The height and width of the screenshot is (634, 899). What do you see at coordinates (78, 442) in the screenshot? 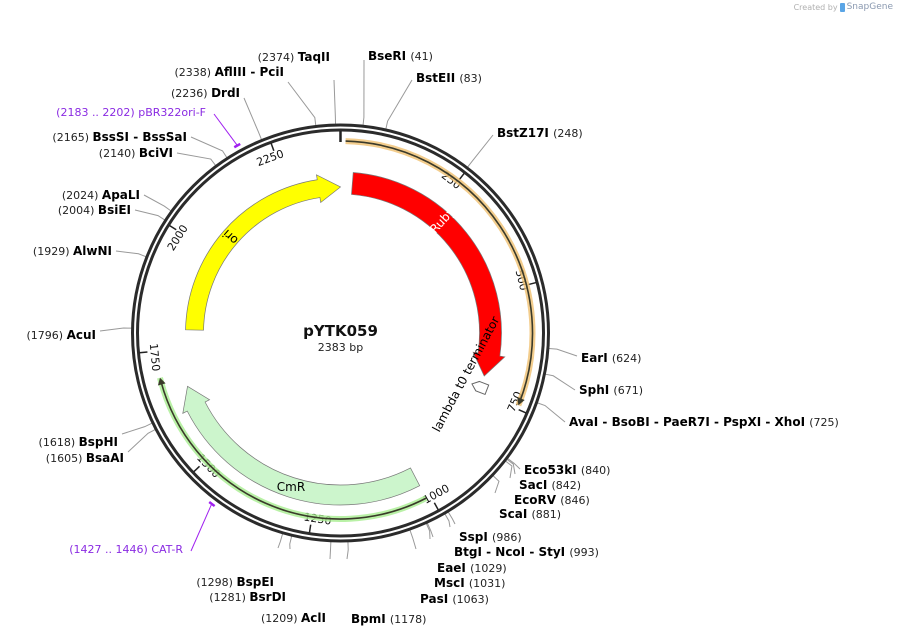
I see `restriction-site: (1618) BspHI` at bounding box center [78, 442].